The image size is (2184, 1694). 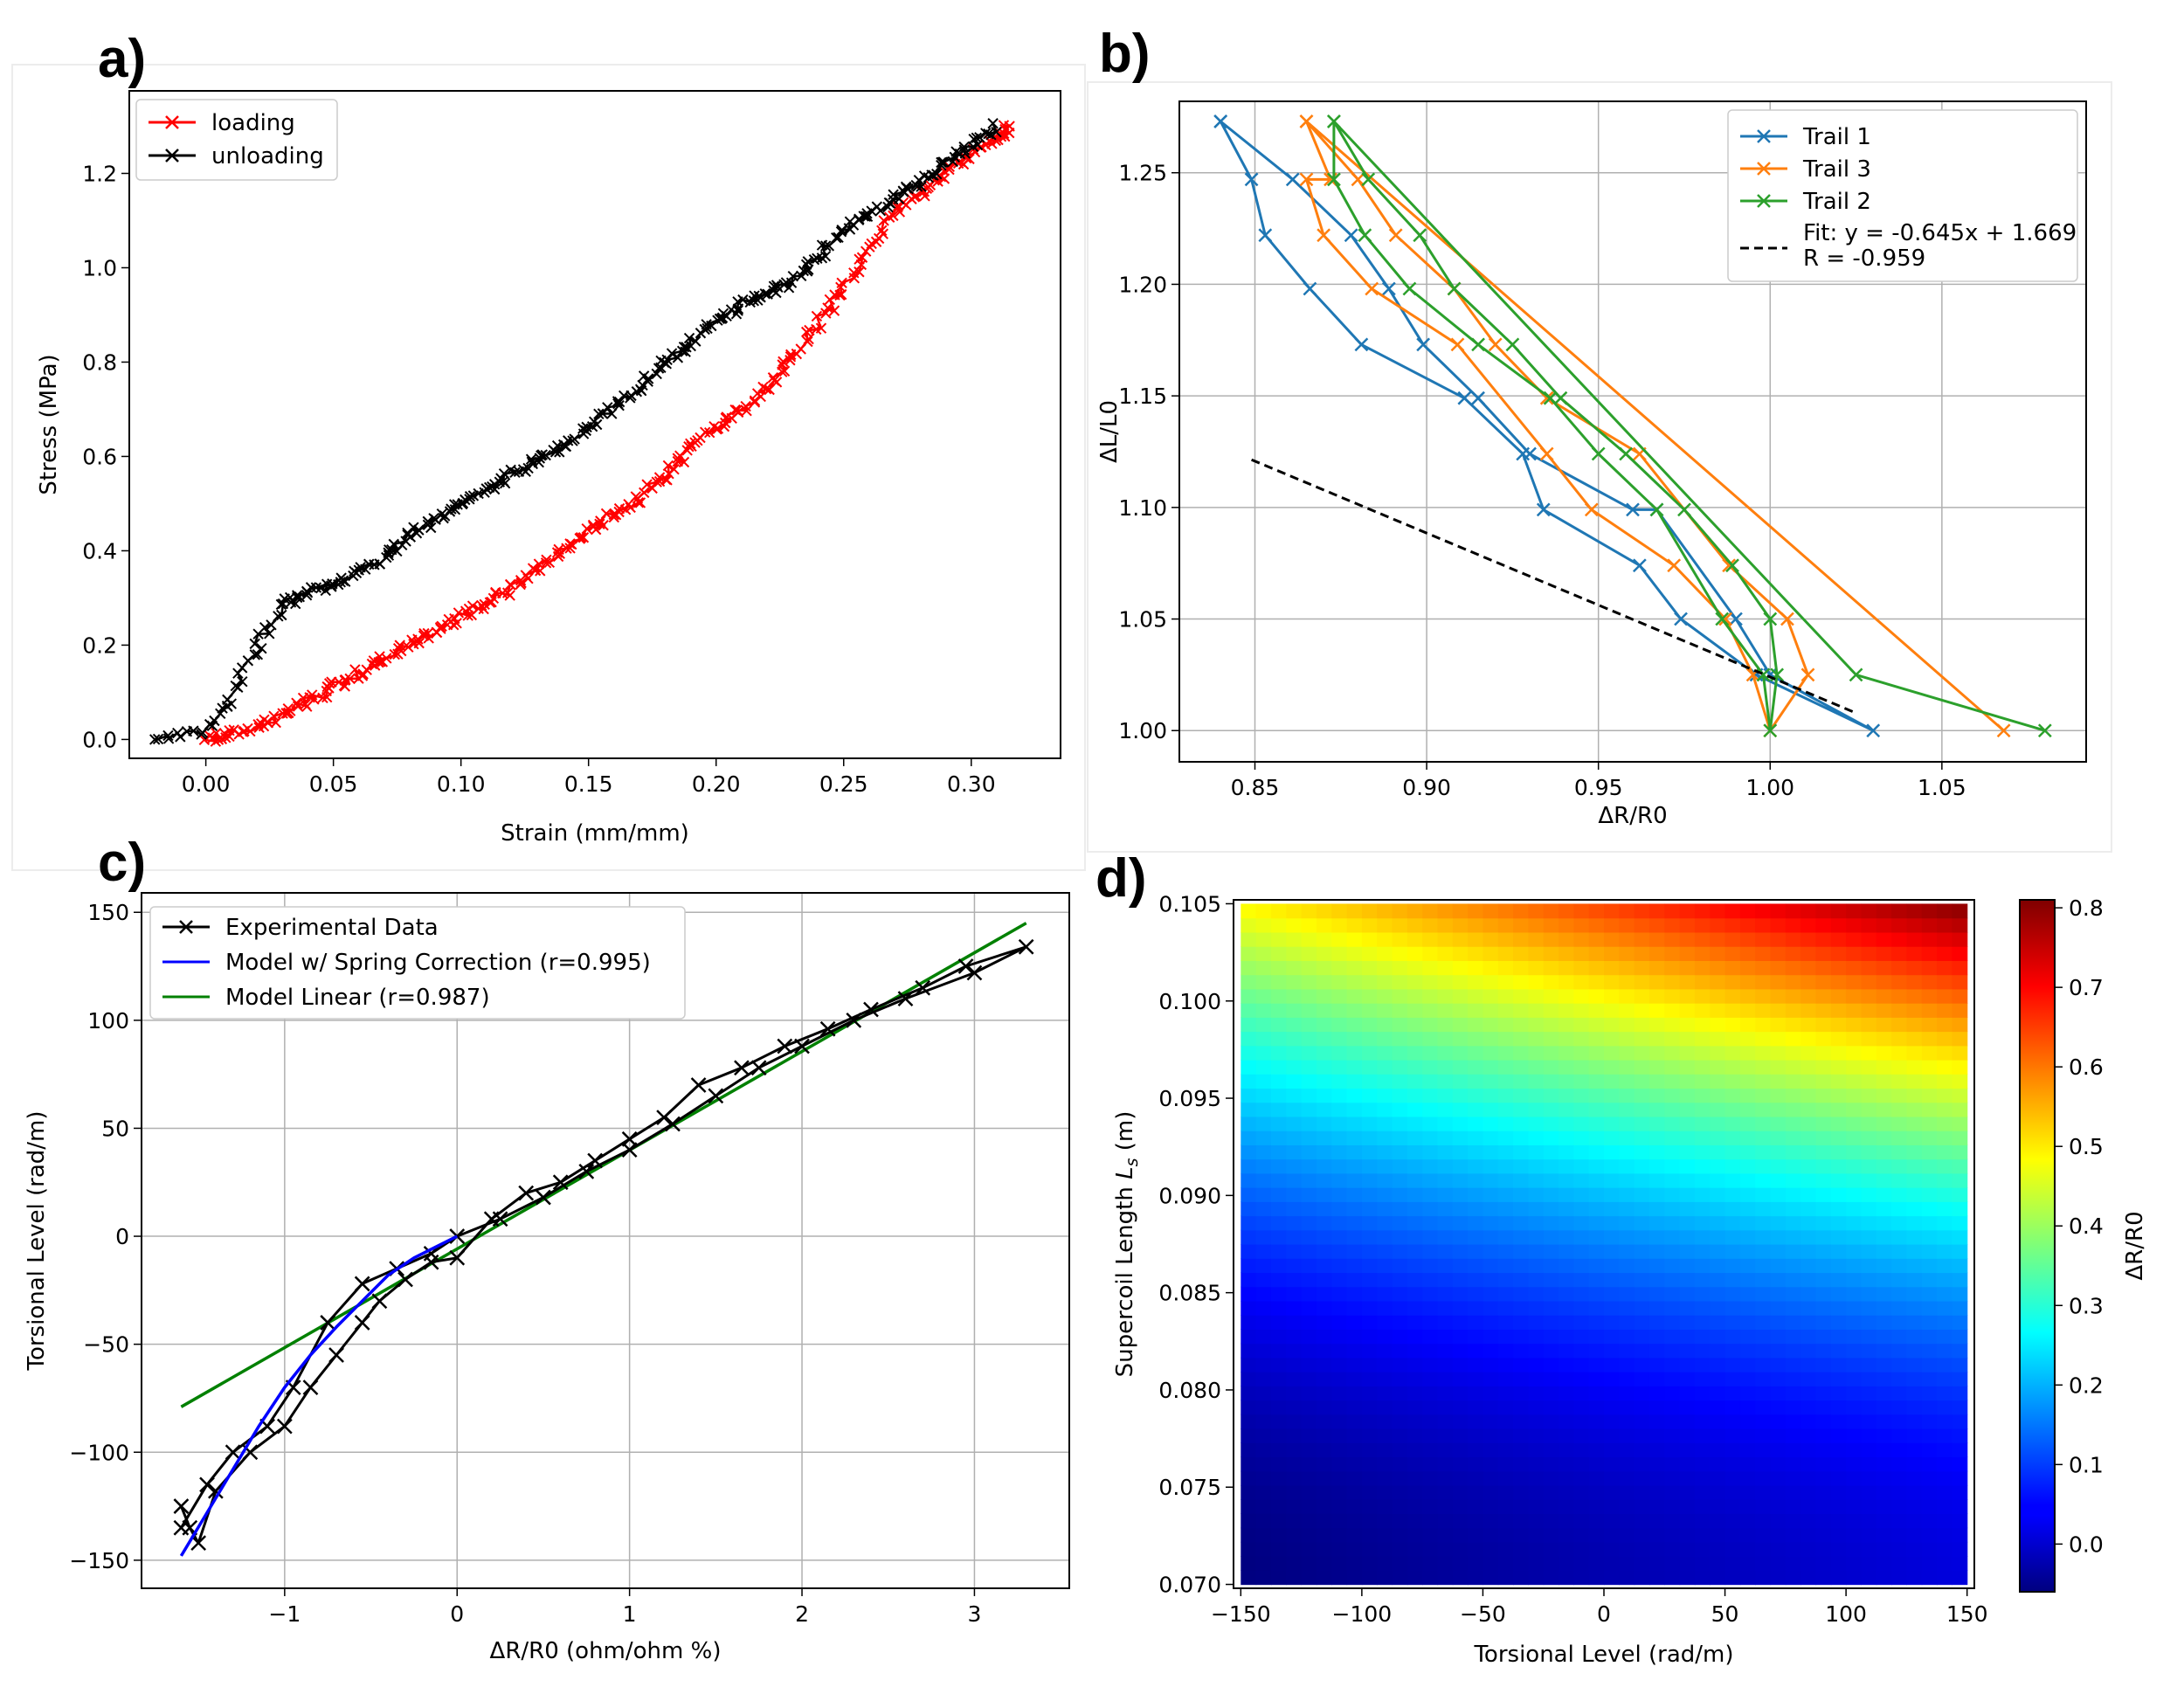 What do you see at coordinates (108, 1021) in the screenshot?
I see `panel-c-y-tick-label: 100` at bounding box center [108, 1021].